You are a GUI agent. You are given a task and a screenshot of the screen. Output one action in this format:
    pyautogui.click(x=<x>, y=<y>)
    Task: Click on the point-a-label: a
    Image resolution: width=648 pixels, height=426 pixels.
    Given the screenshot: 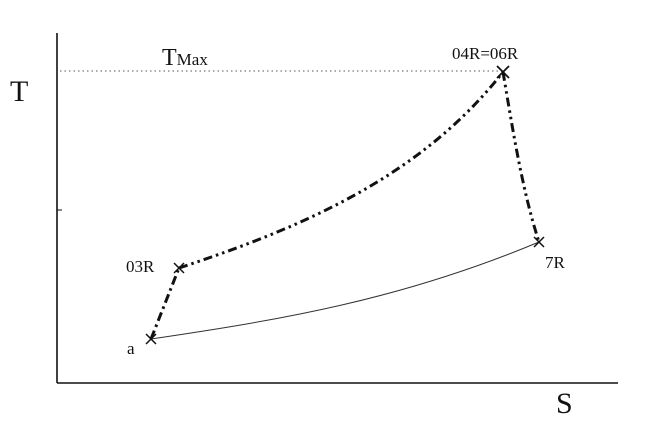 What is the action you would take?
    pyautogui.click(x=131, y=348)
    